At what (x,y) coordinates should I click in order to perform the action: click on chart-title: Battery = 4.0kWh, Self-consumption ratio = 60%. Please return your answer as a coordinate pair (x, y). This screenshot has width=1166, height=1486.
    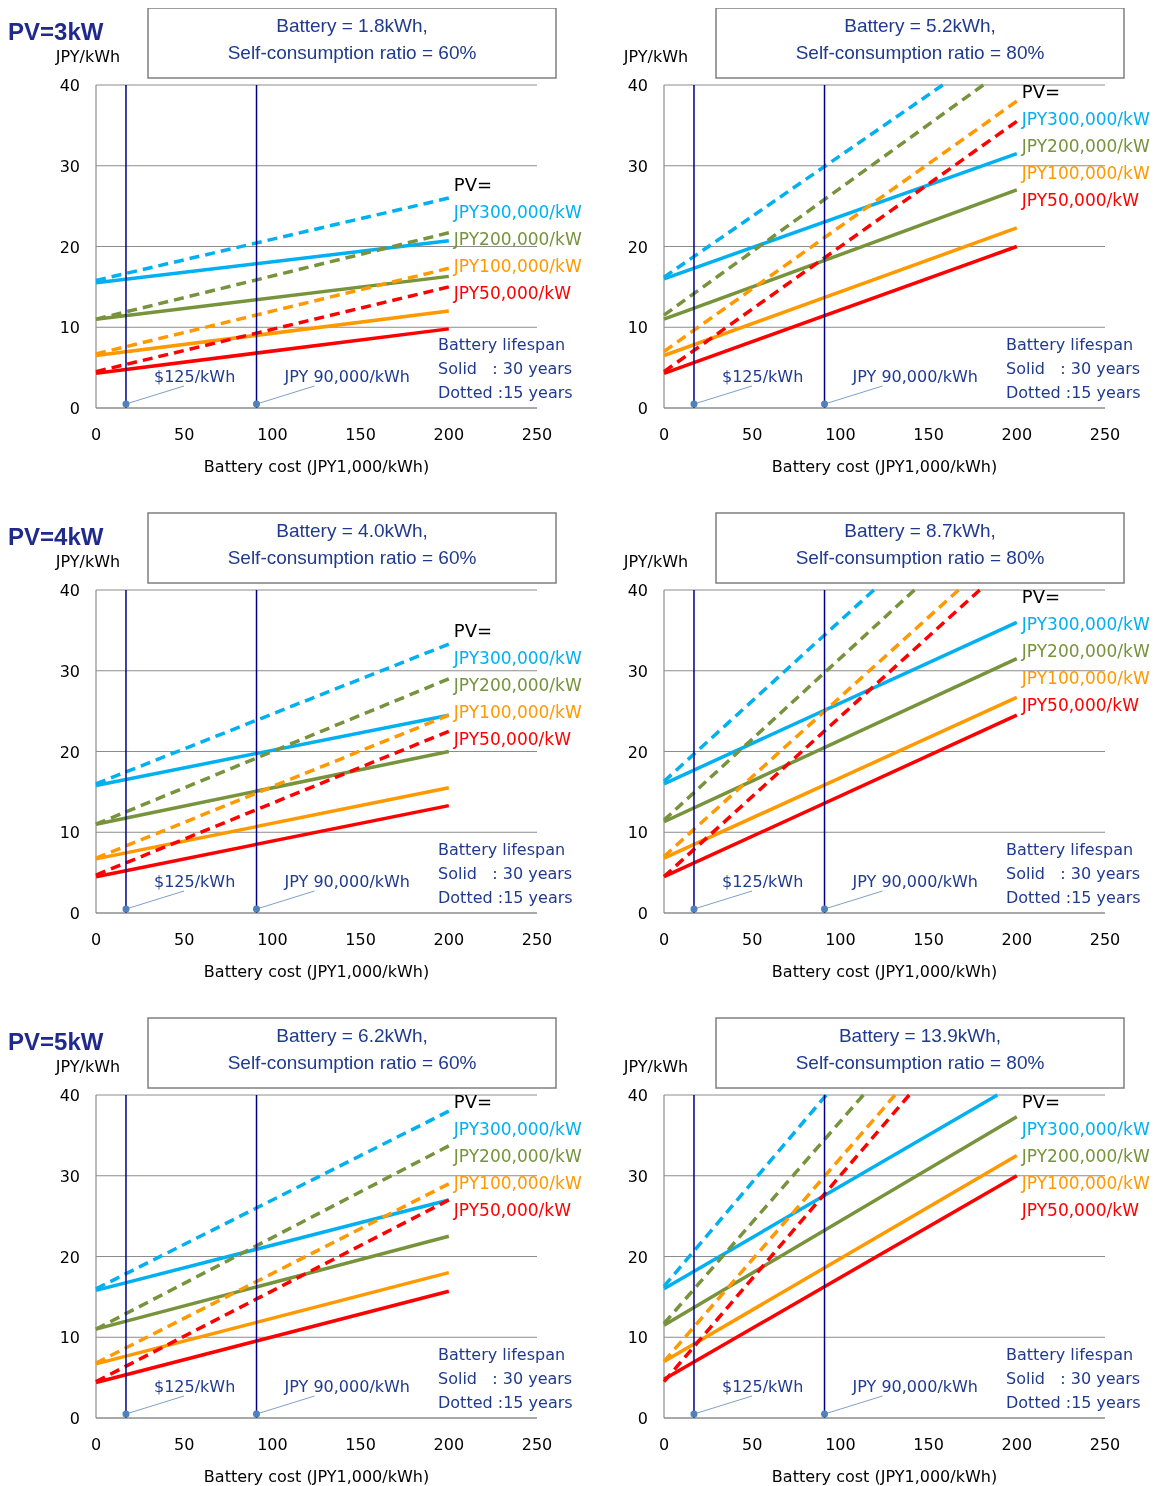
    Looking at the image, I should click on (352, 544).